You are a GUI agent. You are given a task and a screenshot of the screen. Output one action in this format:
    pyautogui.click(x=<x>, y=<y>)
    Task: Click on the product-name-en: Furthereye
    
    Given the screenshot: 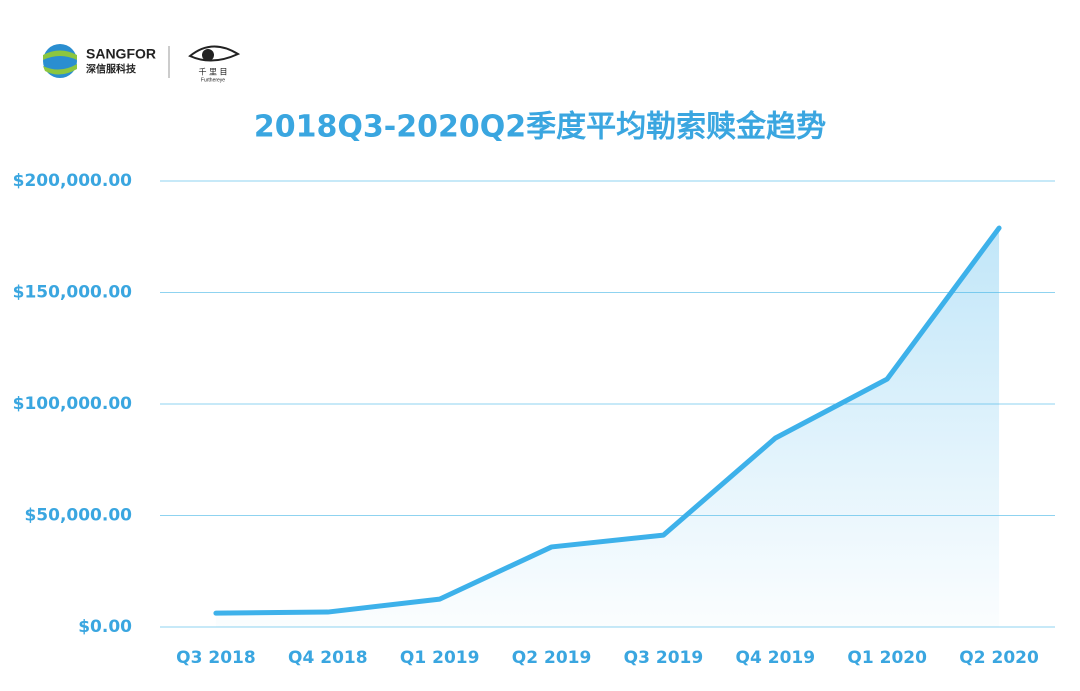 What is the action you would take?
    pyautogui.click(x=213, y=80)
    